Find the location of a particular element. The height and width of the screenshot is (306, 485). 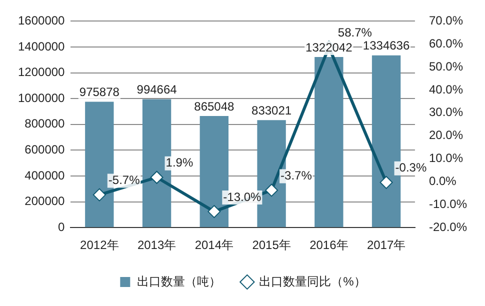

data-label: 1322042 is located at coordinates (329, 47).